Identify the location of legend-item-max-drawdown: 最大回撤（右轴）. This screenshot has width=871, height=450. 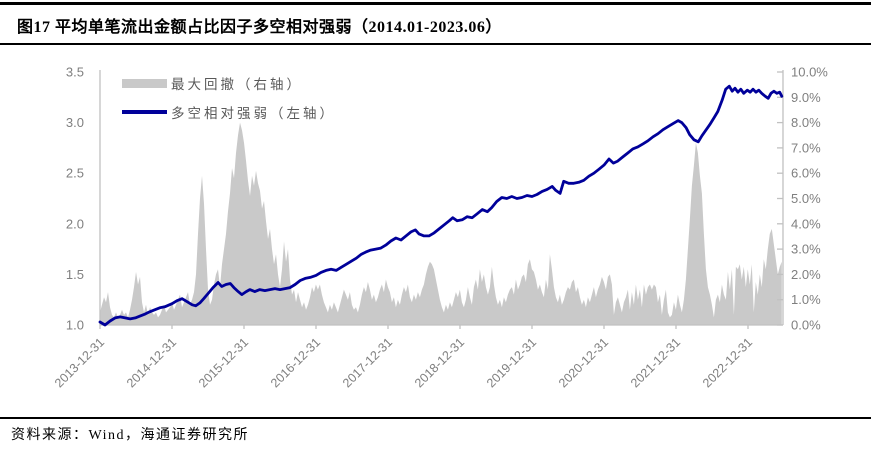
(229, 83).